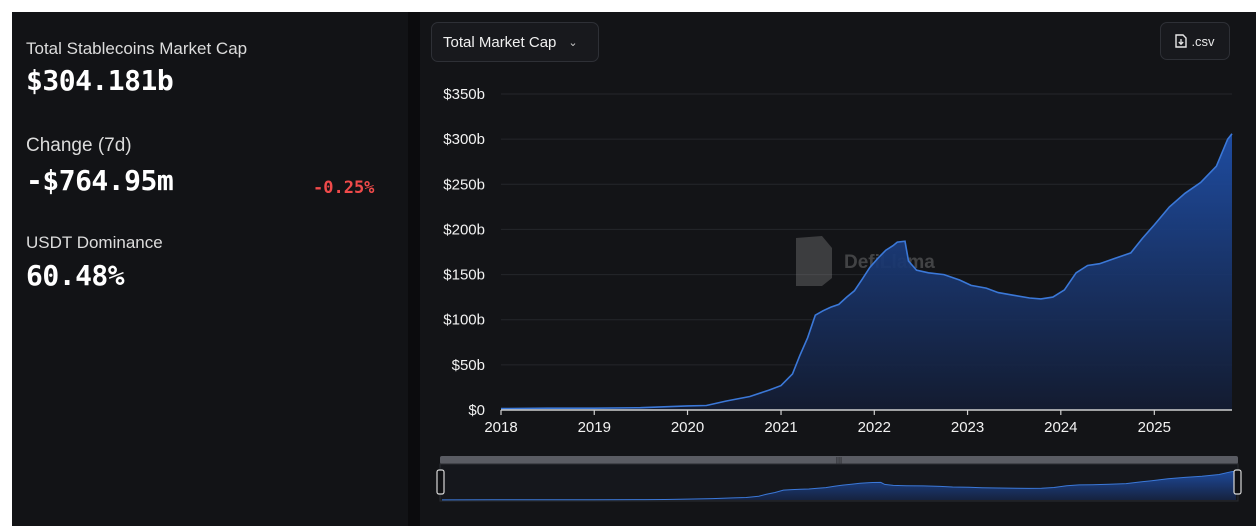  What do you see at coordinates (780, 427) in the screenshot?
I see `x-tick-label: 2021` at bounding box center [780, 427].